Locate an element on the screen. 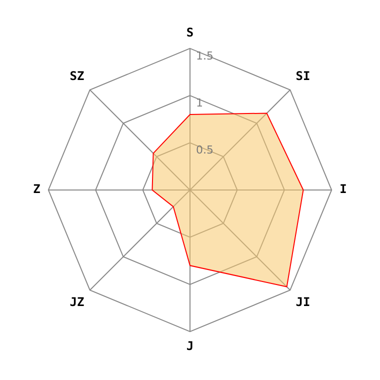 This screenshot has height=380, width=380. y-tick-label: 1 is located at coordinates (199, 103).